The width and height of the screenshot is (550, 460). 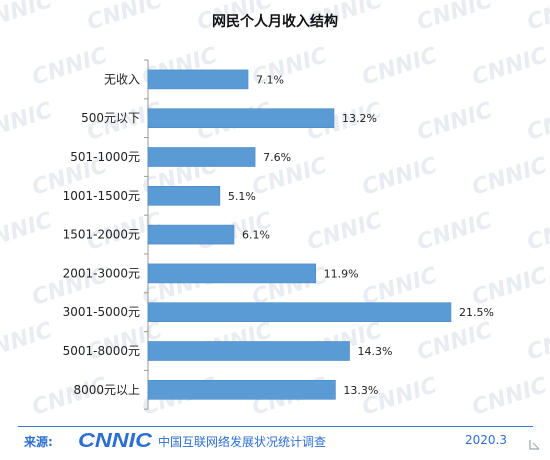 I want to click on category-label: 501-1000元, so click(x=105, y=157).